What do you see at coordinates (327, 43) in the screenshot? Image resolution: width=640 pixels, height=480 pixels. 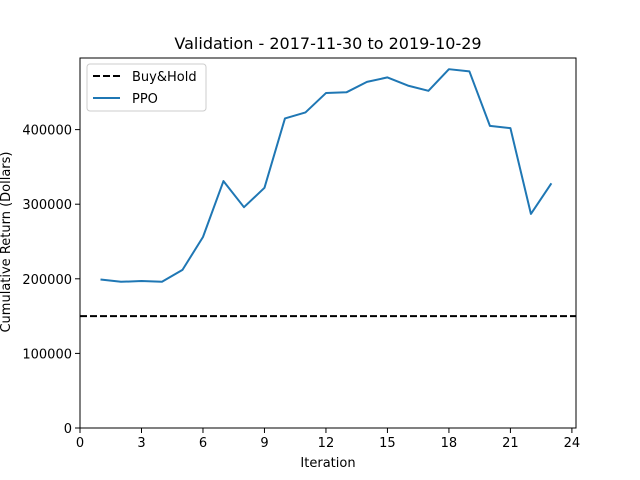 I see `chart-title: Validation - 2017-11-30 to 2019-10-29` at bounding box center [327, 43].